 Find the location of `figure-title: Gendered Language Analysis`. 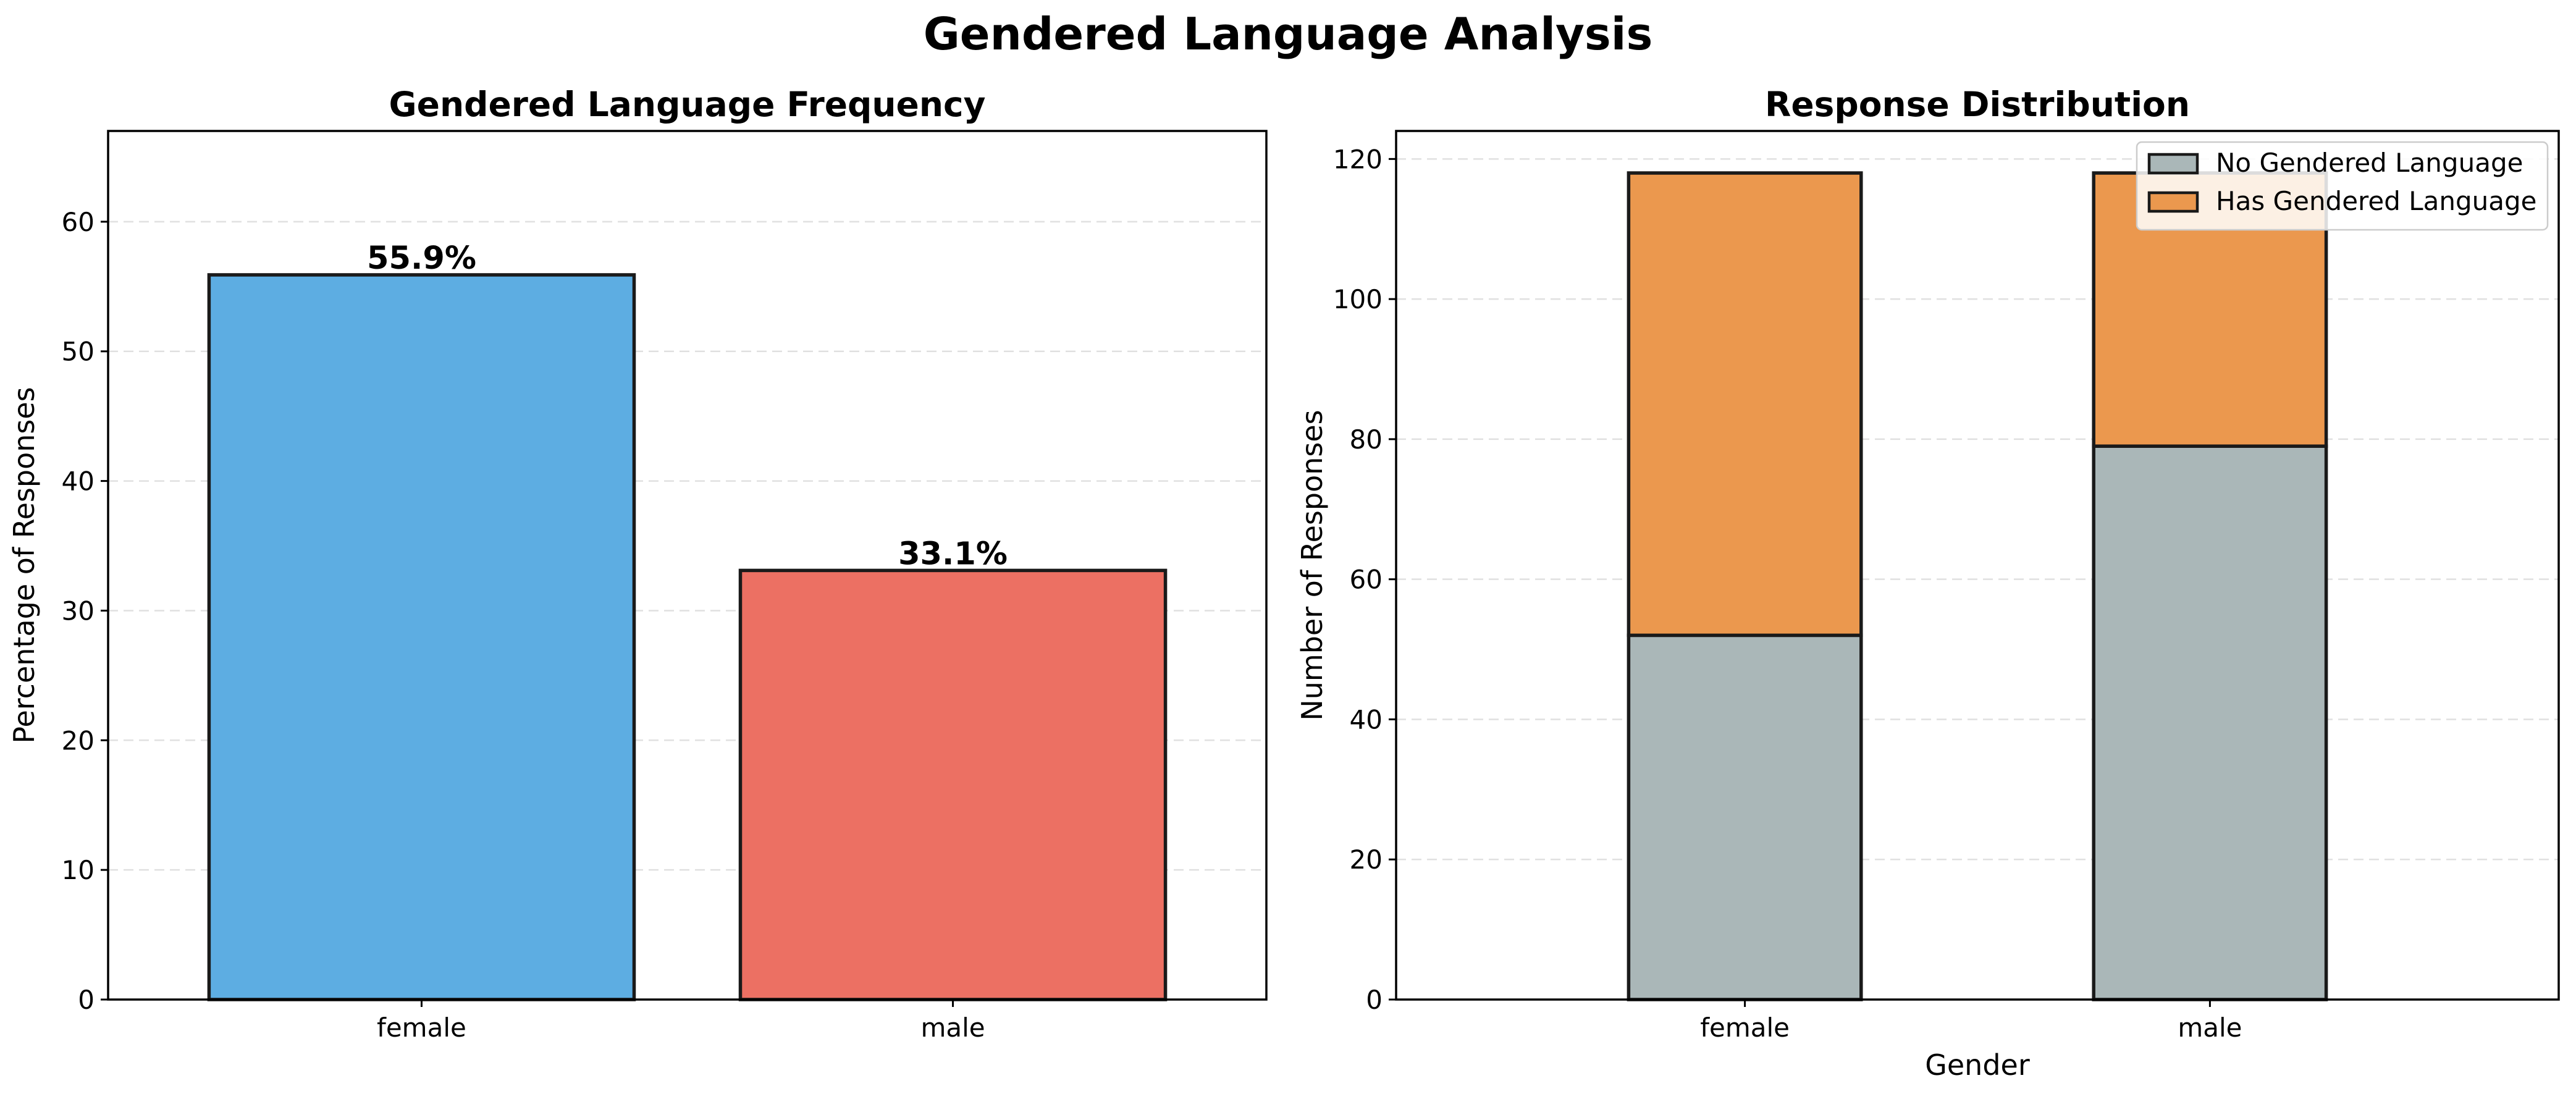

figure-title: Gendered Language Analysis is located at coordinates (1288, 34).